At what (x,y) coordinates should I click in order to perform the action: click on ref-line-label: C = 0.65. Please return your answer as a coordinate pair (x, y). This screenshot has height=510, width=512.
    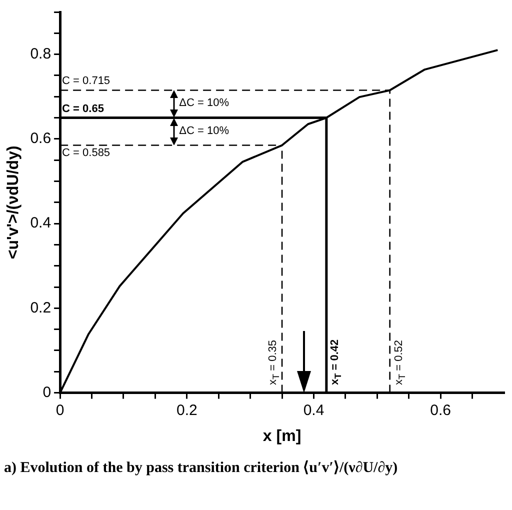
    Looking at the image, I should click on (83, 108).